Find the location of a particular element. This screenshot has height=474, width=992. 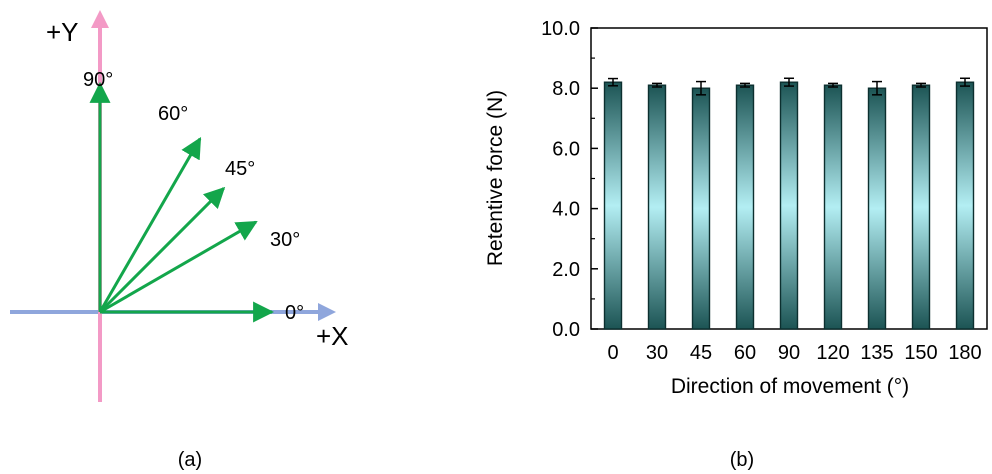

y-tick-label: 2.0 is located at coordinates (566, 270).